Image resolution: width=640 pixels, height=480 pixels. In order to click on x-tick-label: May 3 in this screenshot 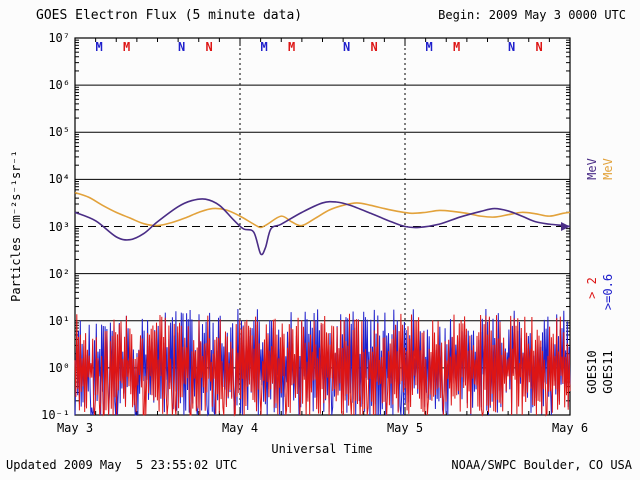, I will do `click(75, 428)`.